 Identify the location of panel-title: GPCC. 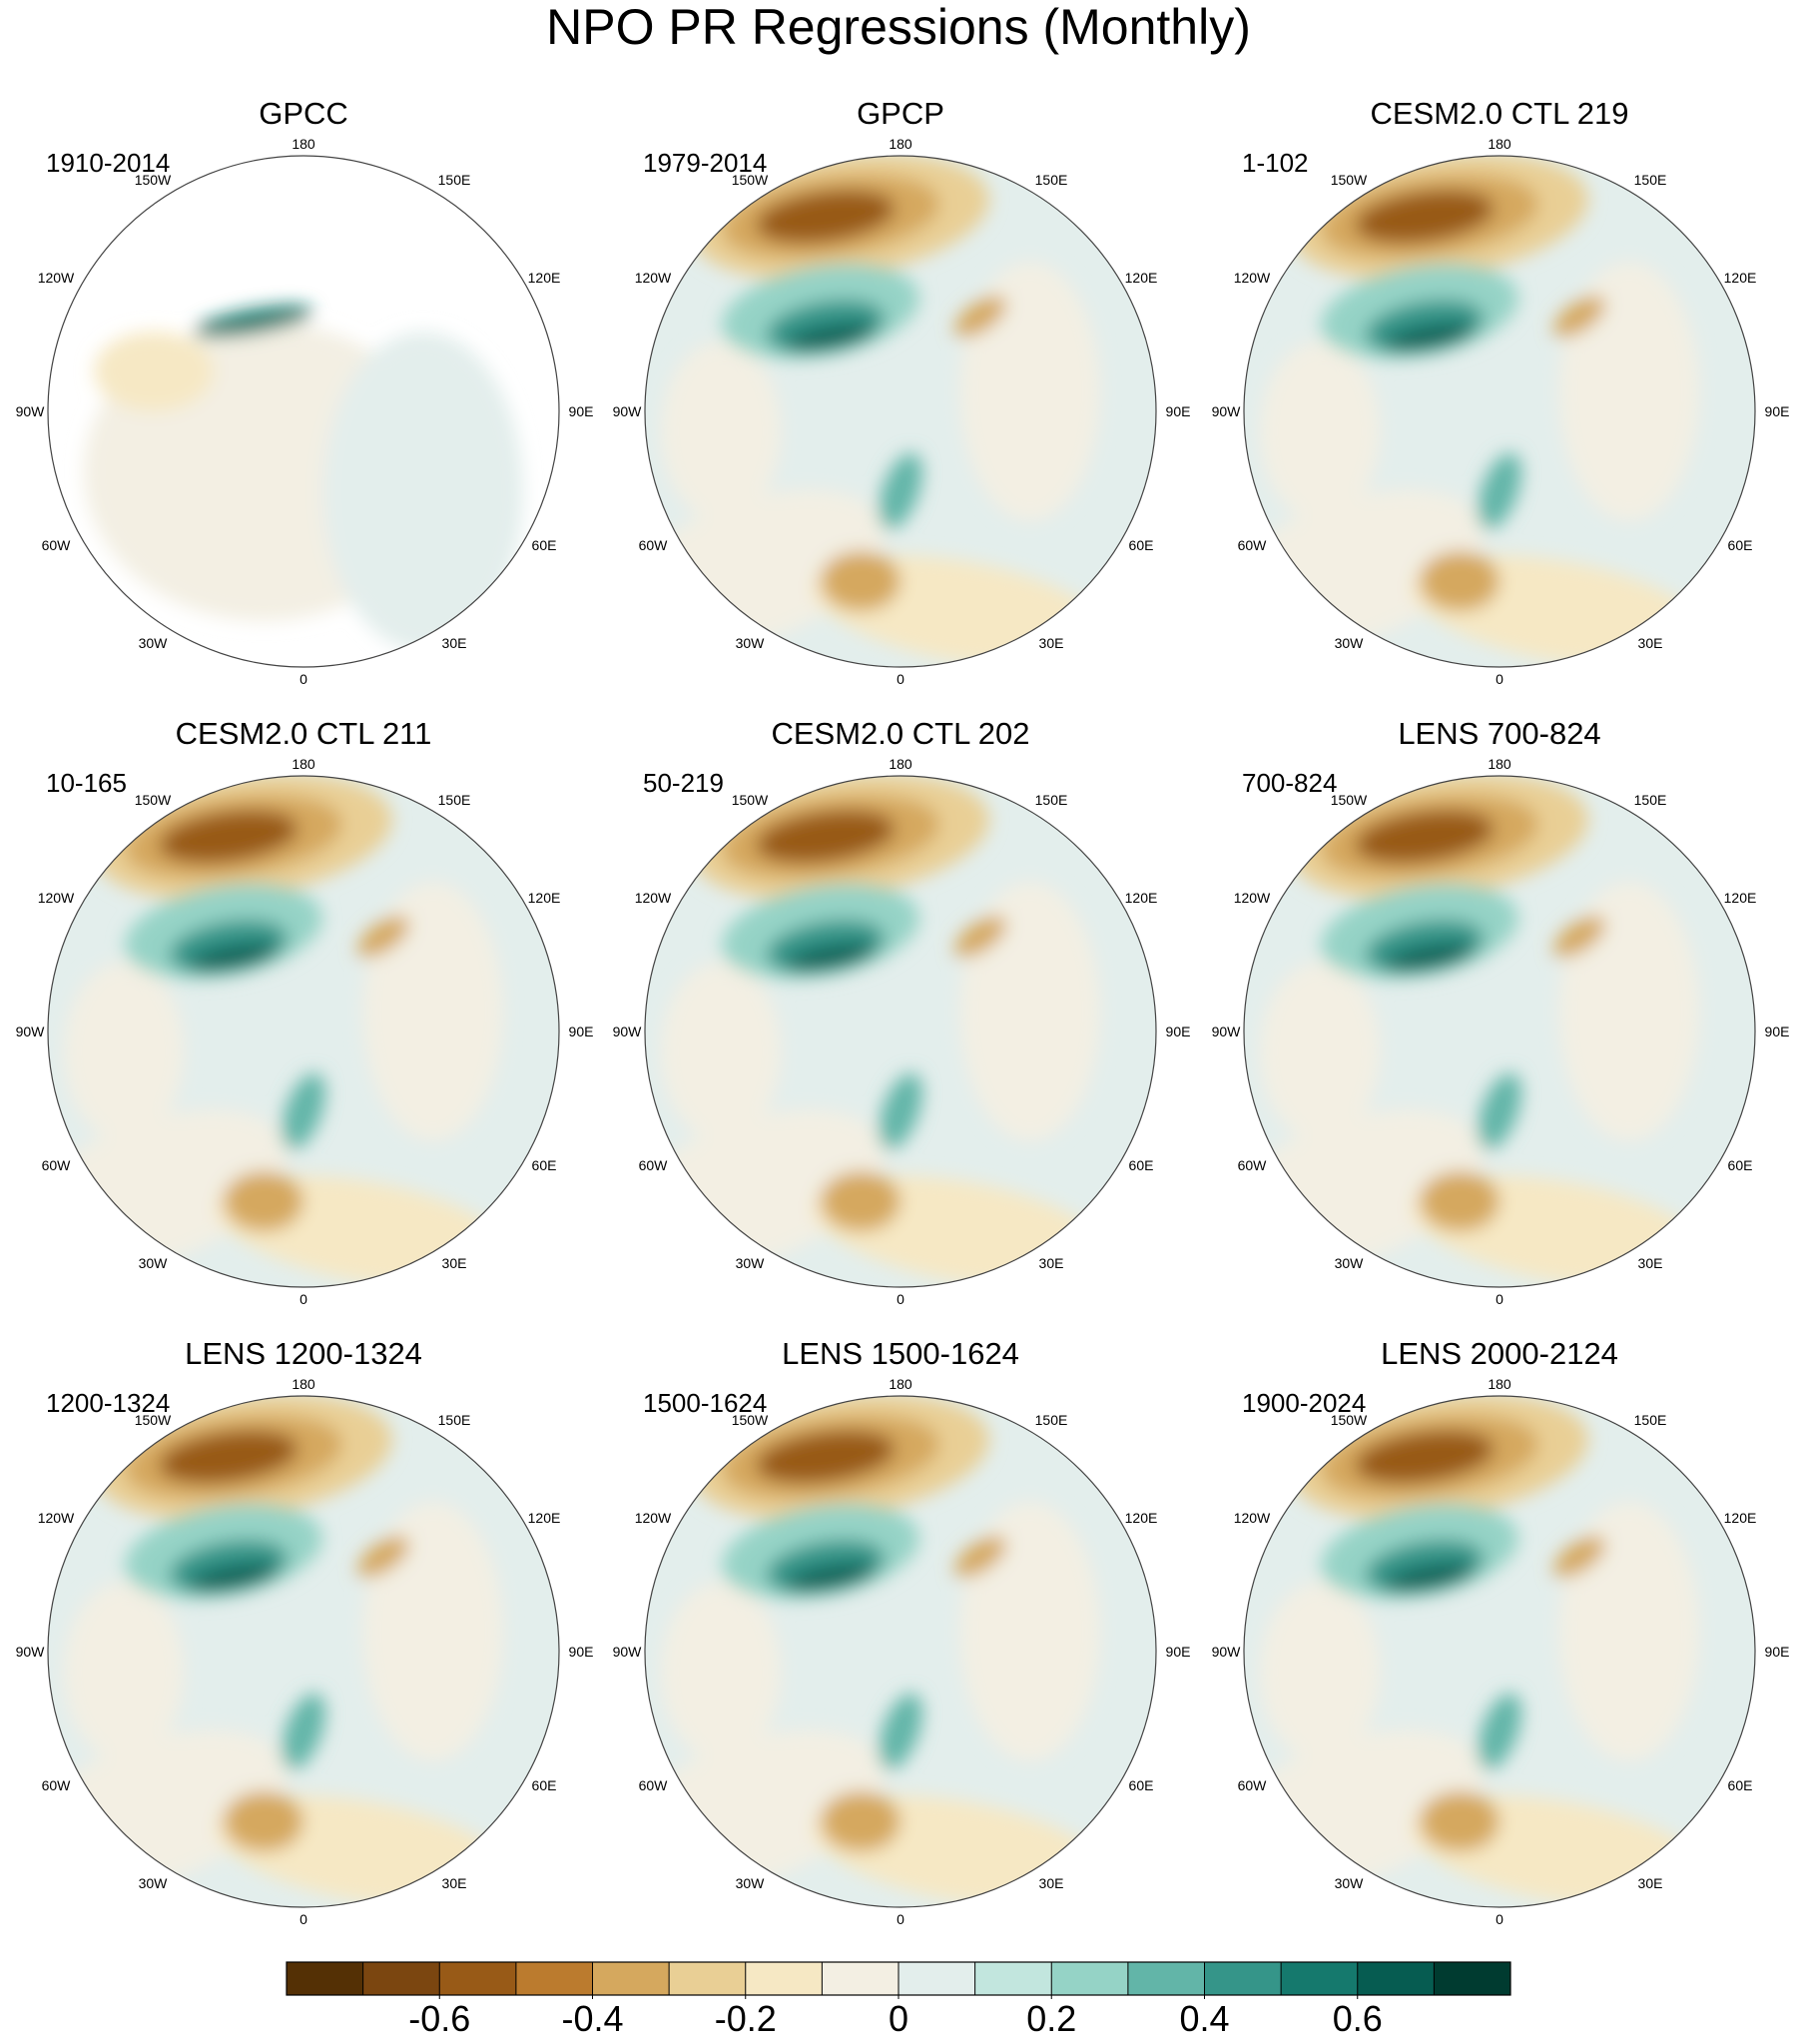
(303, 113).